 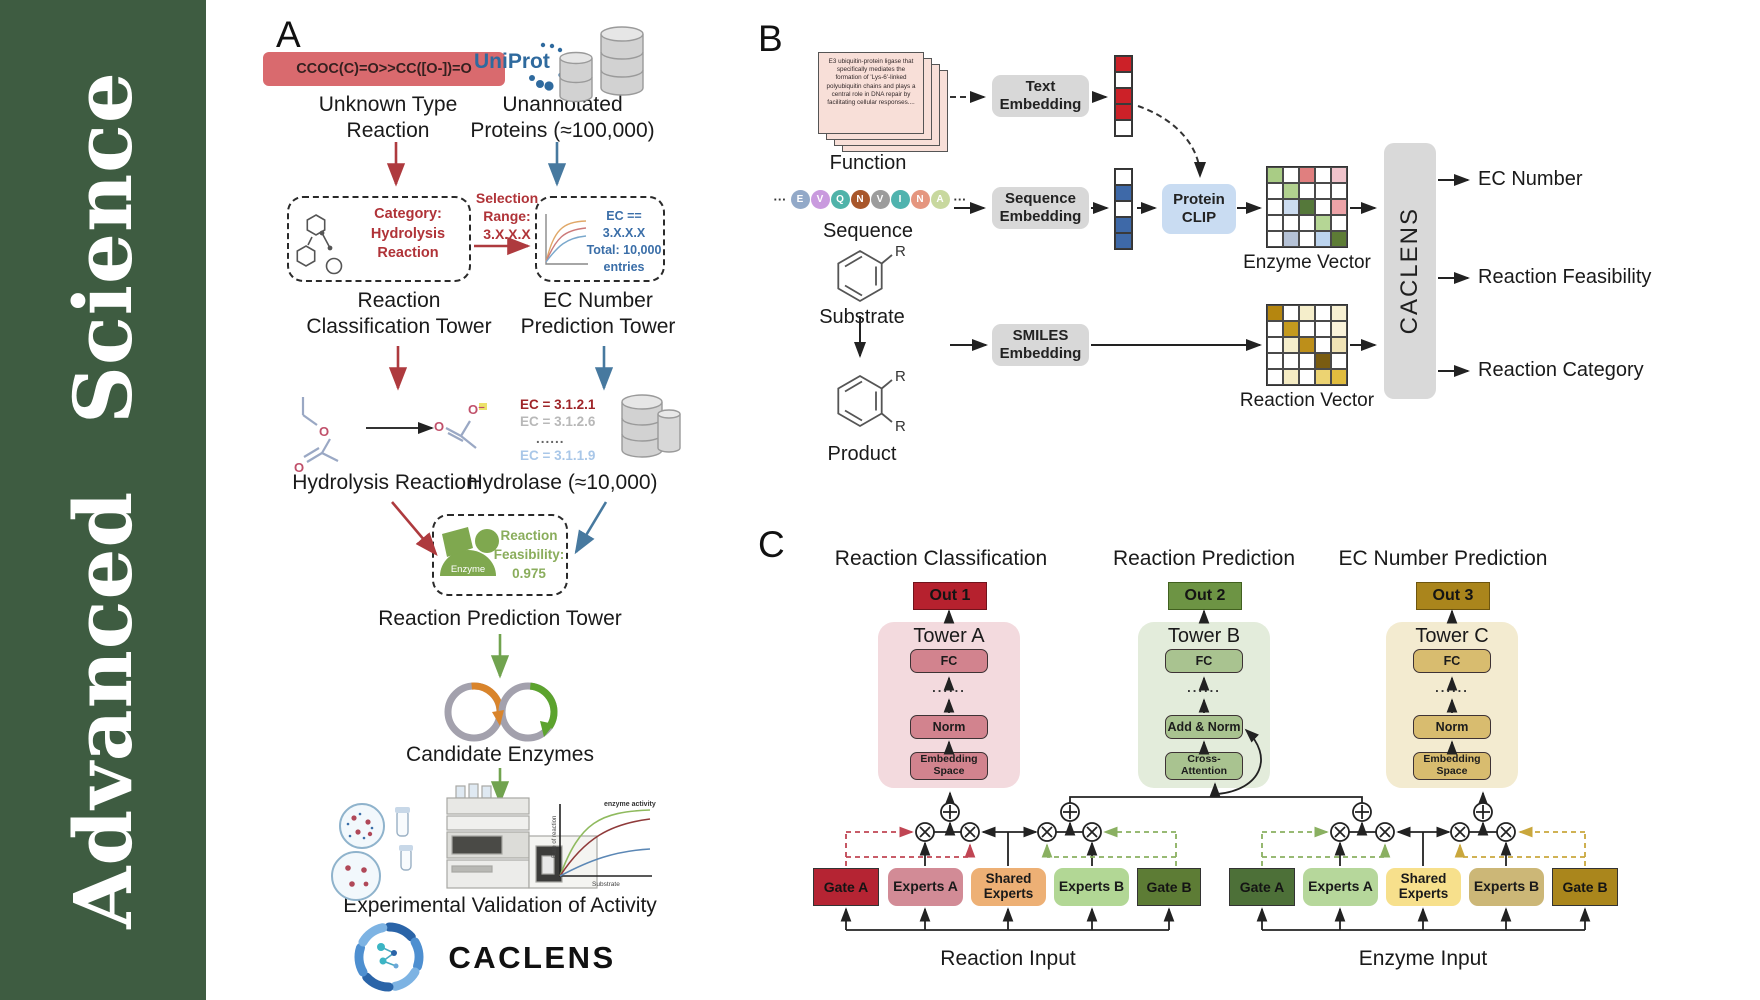 What do you see at coordinates (606, 884) in the screenshot?
I see `substrate-axis-label: Substrate` at bounding box center [606, 884].